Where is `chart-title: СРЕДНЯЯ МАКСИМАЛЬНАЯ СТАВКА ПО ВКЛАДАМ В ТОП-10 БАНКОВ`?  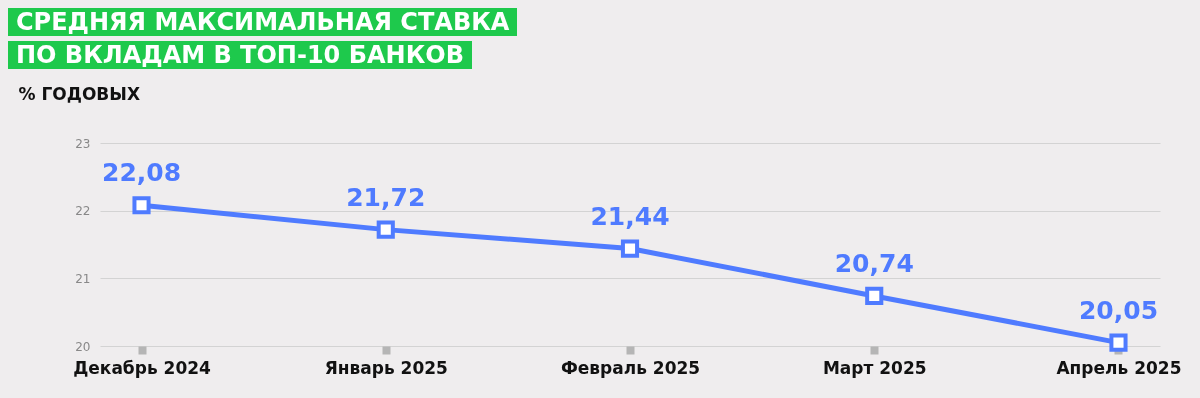
chart-title: СРЕДНЯЯ МАКСИМАЛЬНАЯ СТАВКА ПО ВКЛАДАМ В ТОП-10 БАНКОВ is located at coordinates (263, 38).